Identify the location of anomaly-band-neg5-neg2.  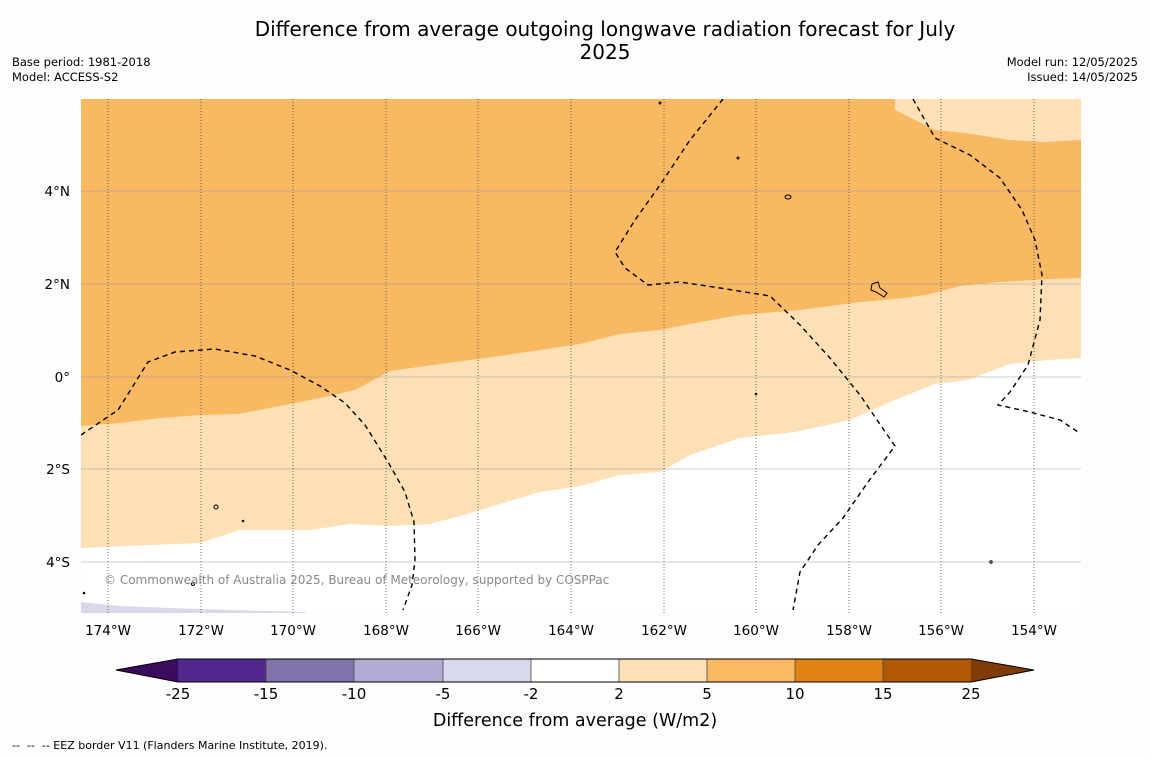
(193, 607).